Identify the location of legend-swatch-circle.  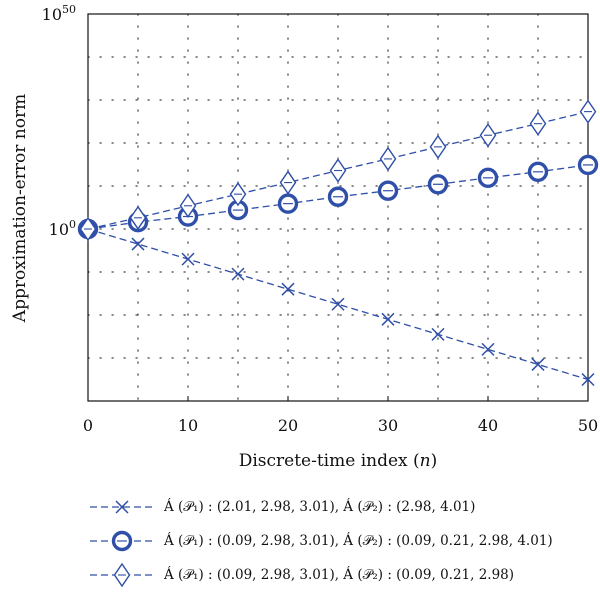
(122, 541).